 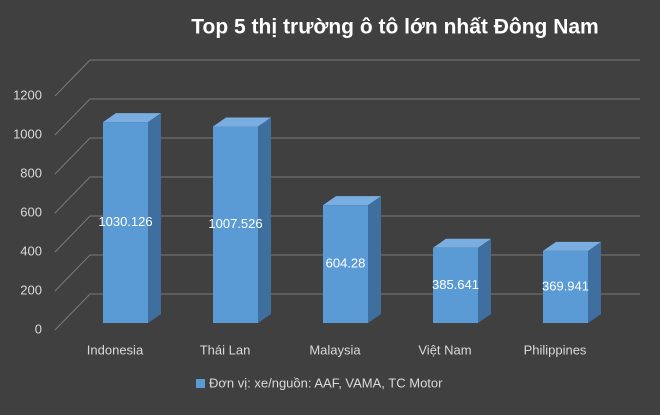 What do you see at coordinates (27, 94) in the screenshot?
I see `y-tick-label: 1200` at bounding box center [27, 94].